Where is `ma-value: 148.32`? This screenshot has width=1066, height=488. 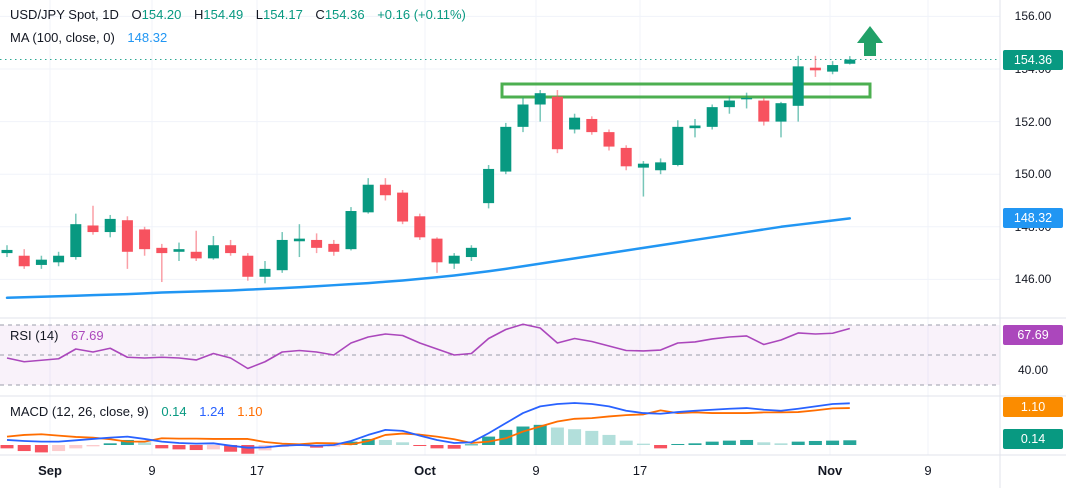 ma-value: 148.32 is located at coordinates (147, 37).